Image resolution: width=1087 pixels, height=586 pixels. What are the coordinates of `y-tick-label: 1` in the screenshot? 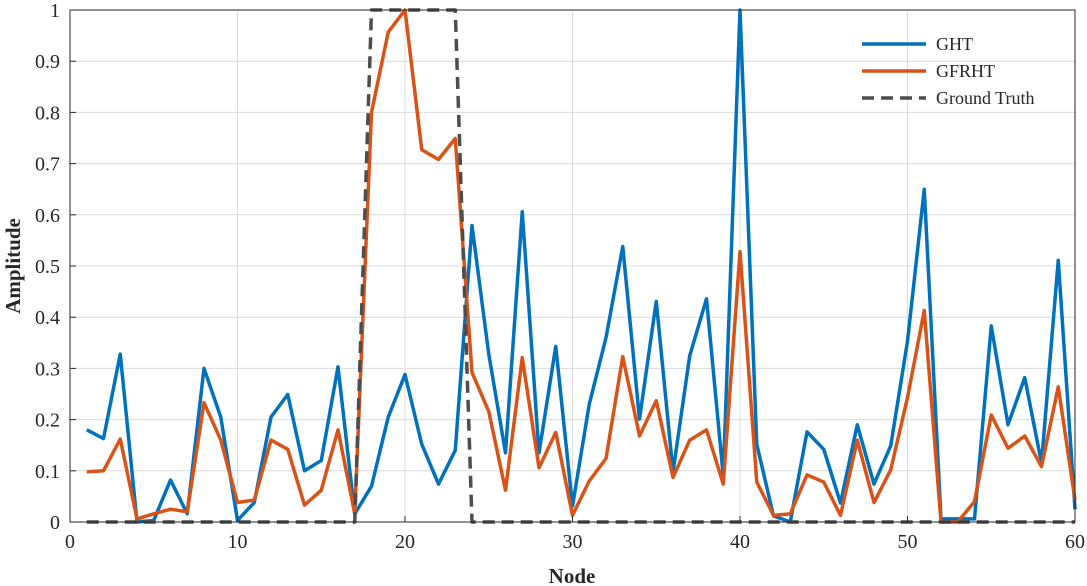 It's located at (55, 11).